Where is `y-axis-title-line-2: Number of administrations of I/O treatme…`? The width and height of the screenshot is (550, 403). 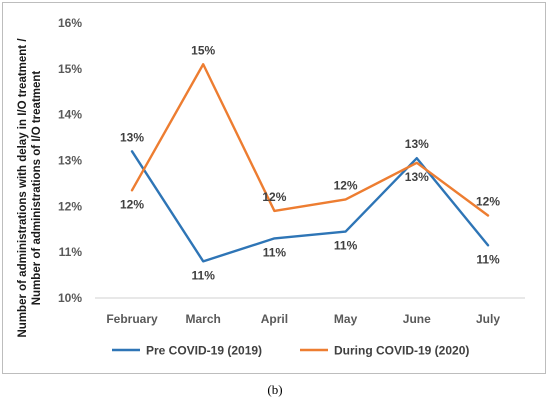
y-axis-title-line-2: Number of administrations of I/O treatme… is located at coordinates (37, 188).